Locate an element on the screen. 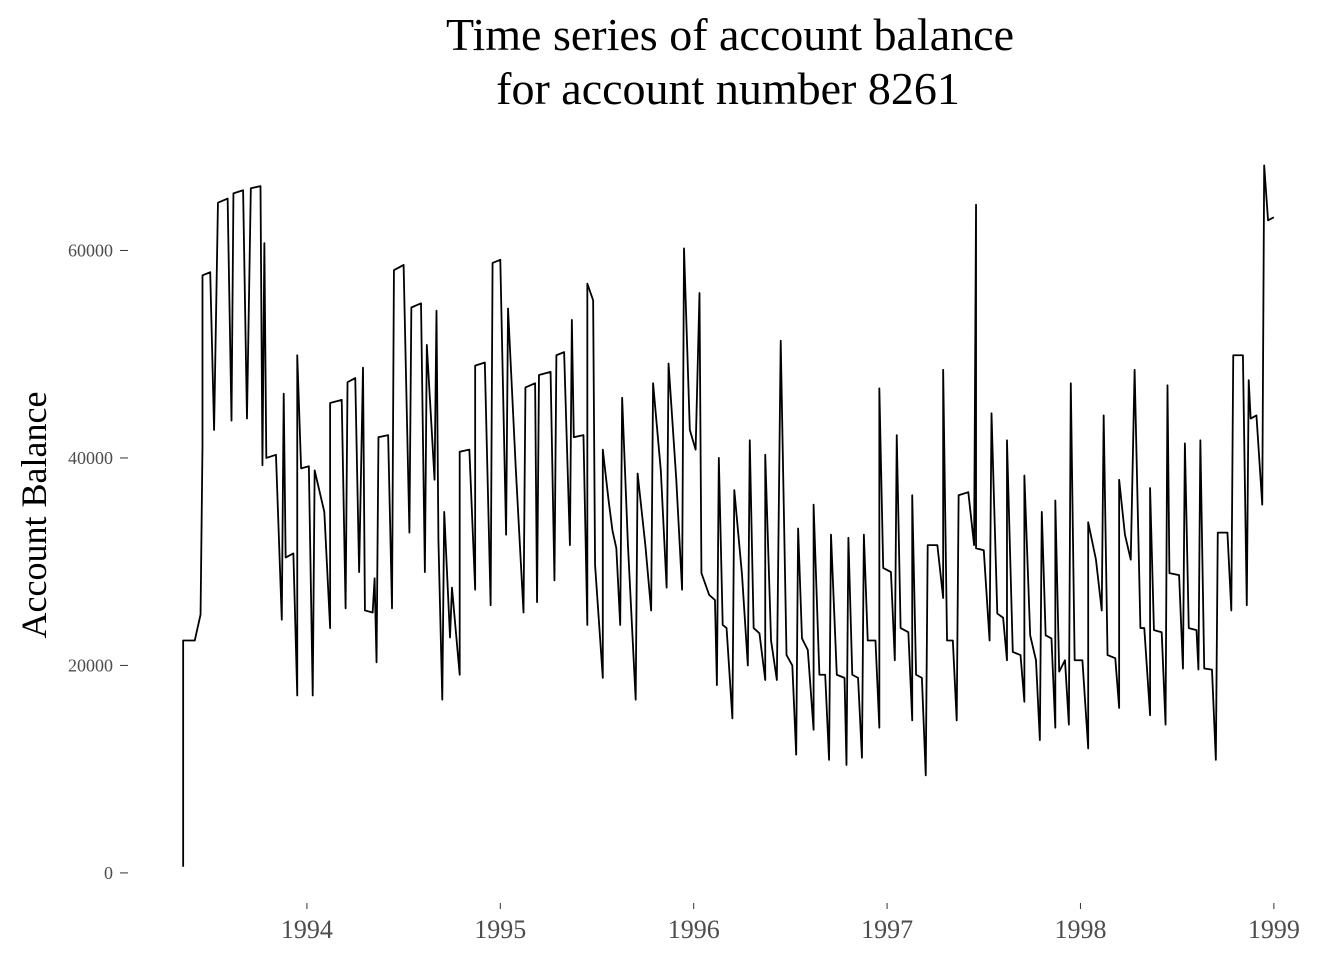 The width and height of the screenshot is (1344, 965). x-tick-label: 1995 is located at coordinates (500, 929).